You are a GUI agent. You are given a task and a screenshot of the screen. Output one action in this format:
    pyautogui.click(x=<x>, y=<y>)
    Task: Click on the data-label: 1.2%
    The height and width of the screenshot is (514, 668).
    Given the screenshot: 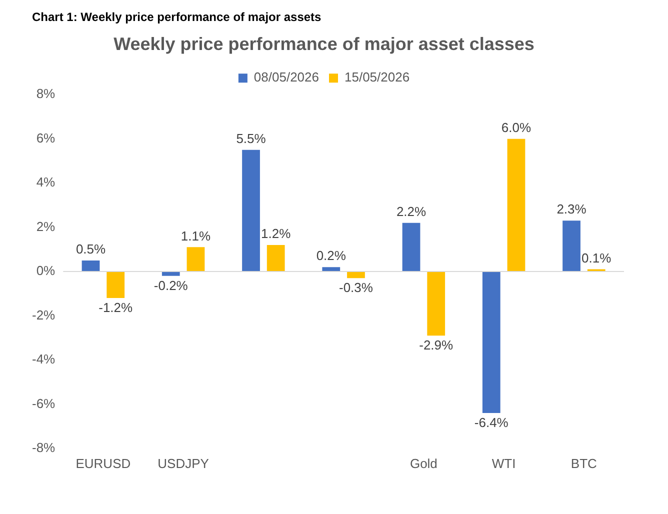 What is the action you would take?
    pyautogui.click(x=276, y=234)
    